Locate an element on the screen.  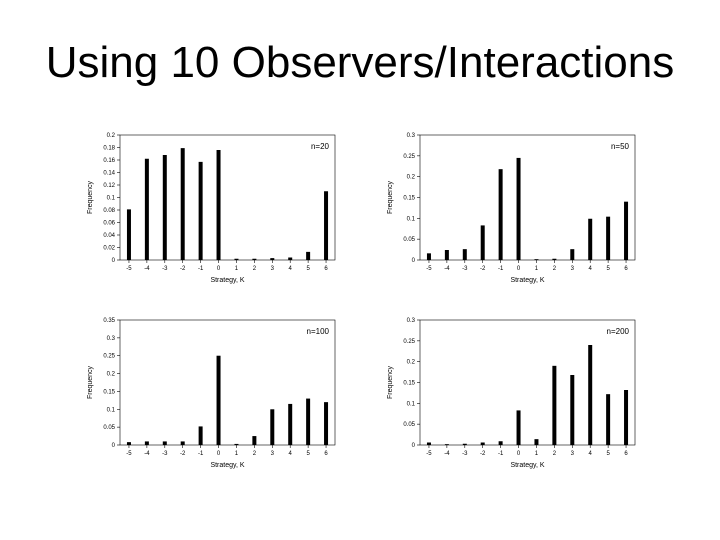
y-tick-label: 0.18 is located at coordinates (109, 149).